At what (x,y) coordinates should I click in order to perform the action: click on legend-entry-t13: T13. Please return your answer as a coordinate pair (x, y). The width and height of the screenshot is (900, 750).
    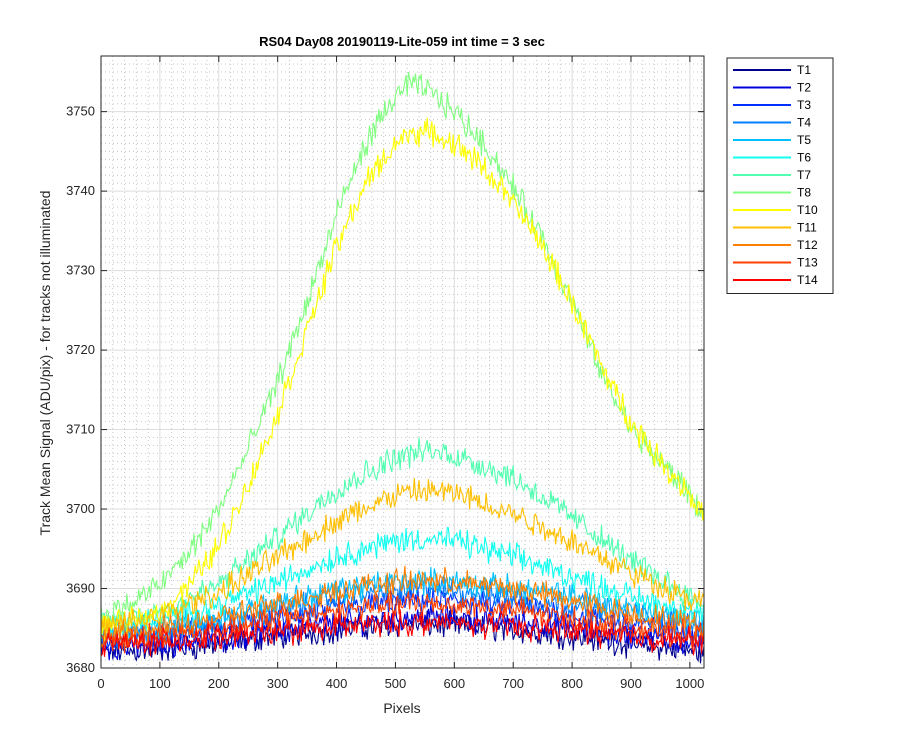
    Looking at the image, I should click on (807, 263).